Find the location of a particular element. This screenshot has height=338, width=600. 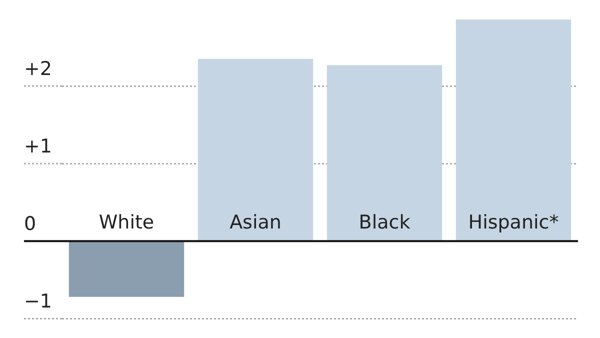

y-tick-label: −1 is located at coordinates (38, 301).